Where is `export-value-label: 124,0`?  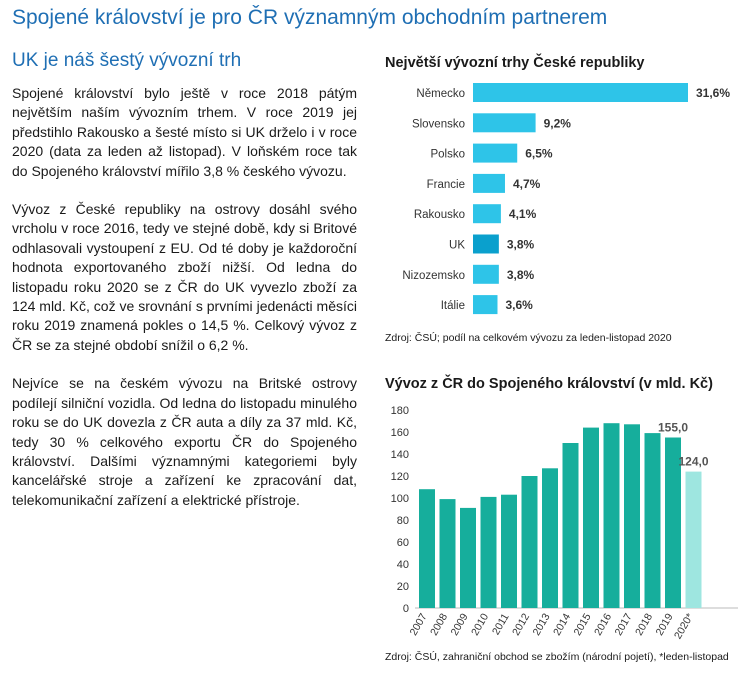 export-value-label: 124,0 is located at coordinates (693, 462).